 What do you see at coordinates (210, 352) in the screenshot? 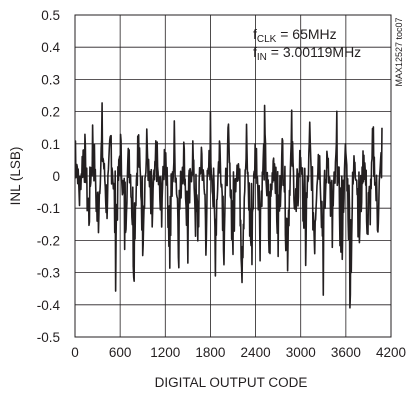
I see `x-tick-label: 1800` at bounding box center [210, 352].